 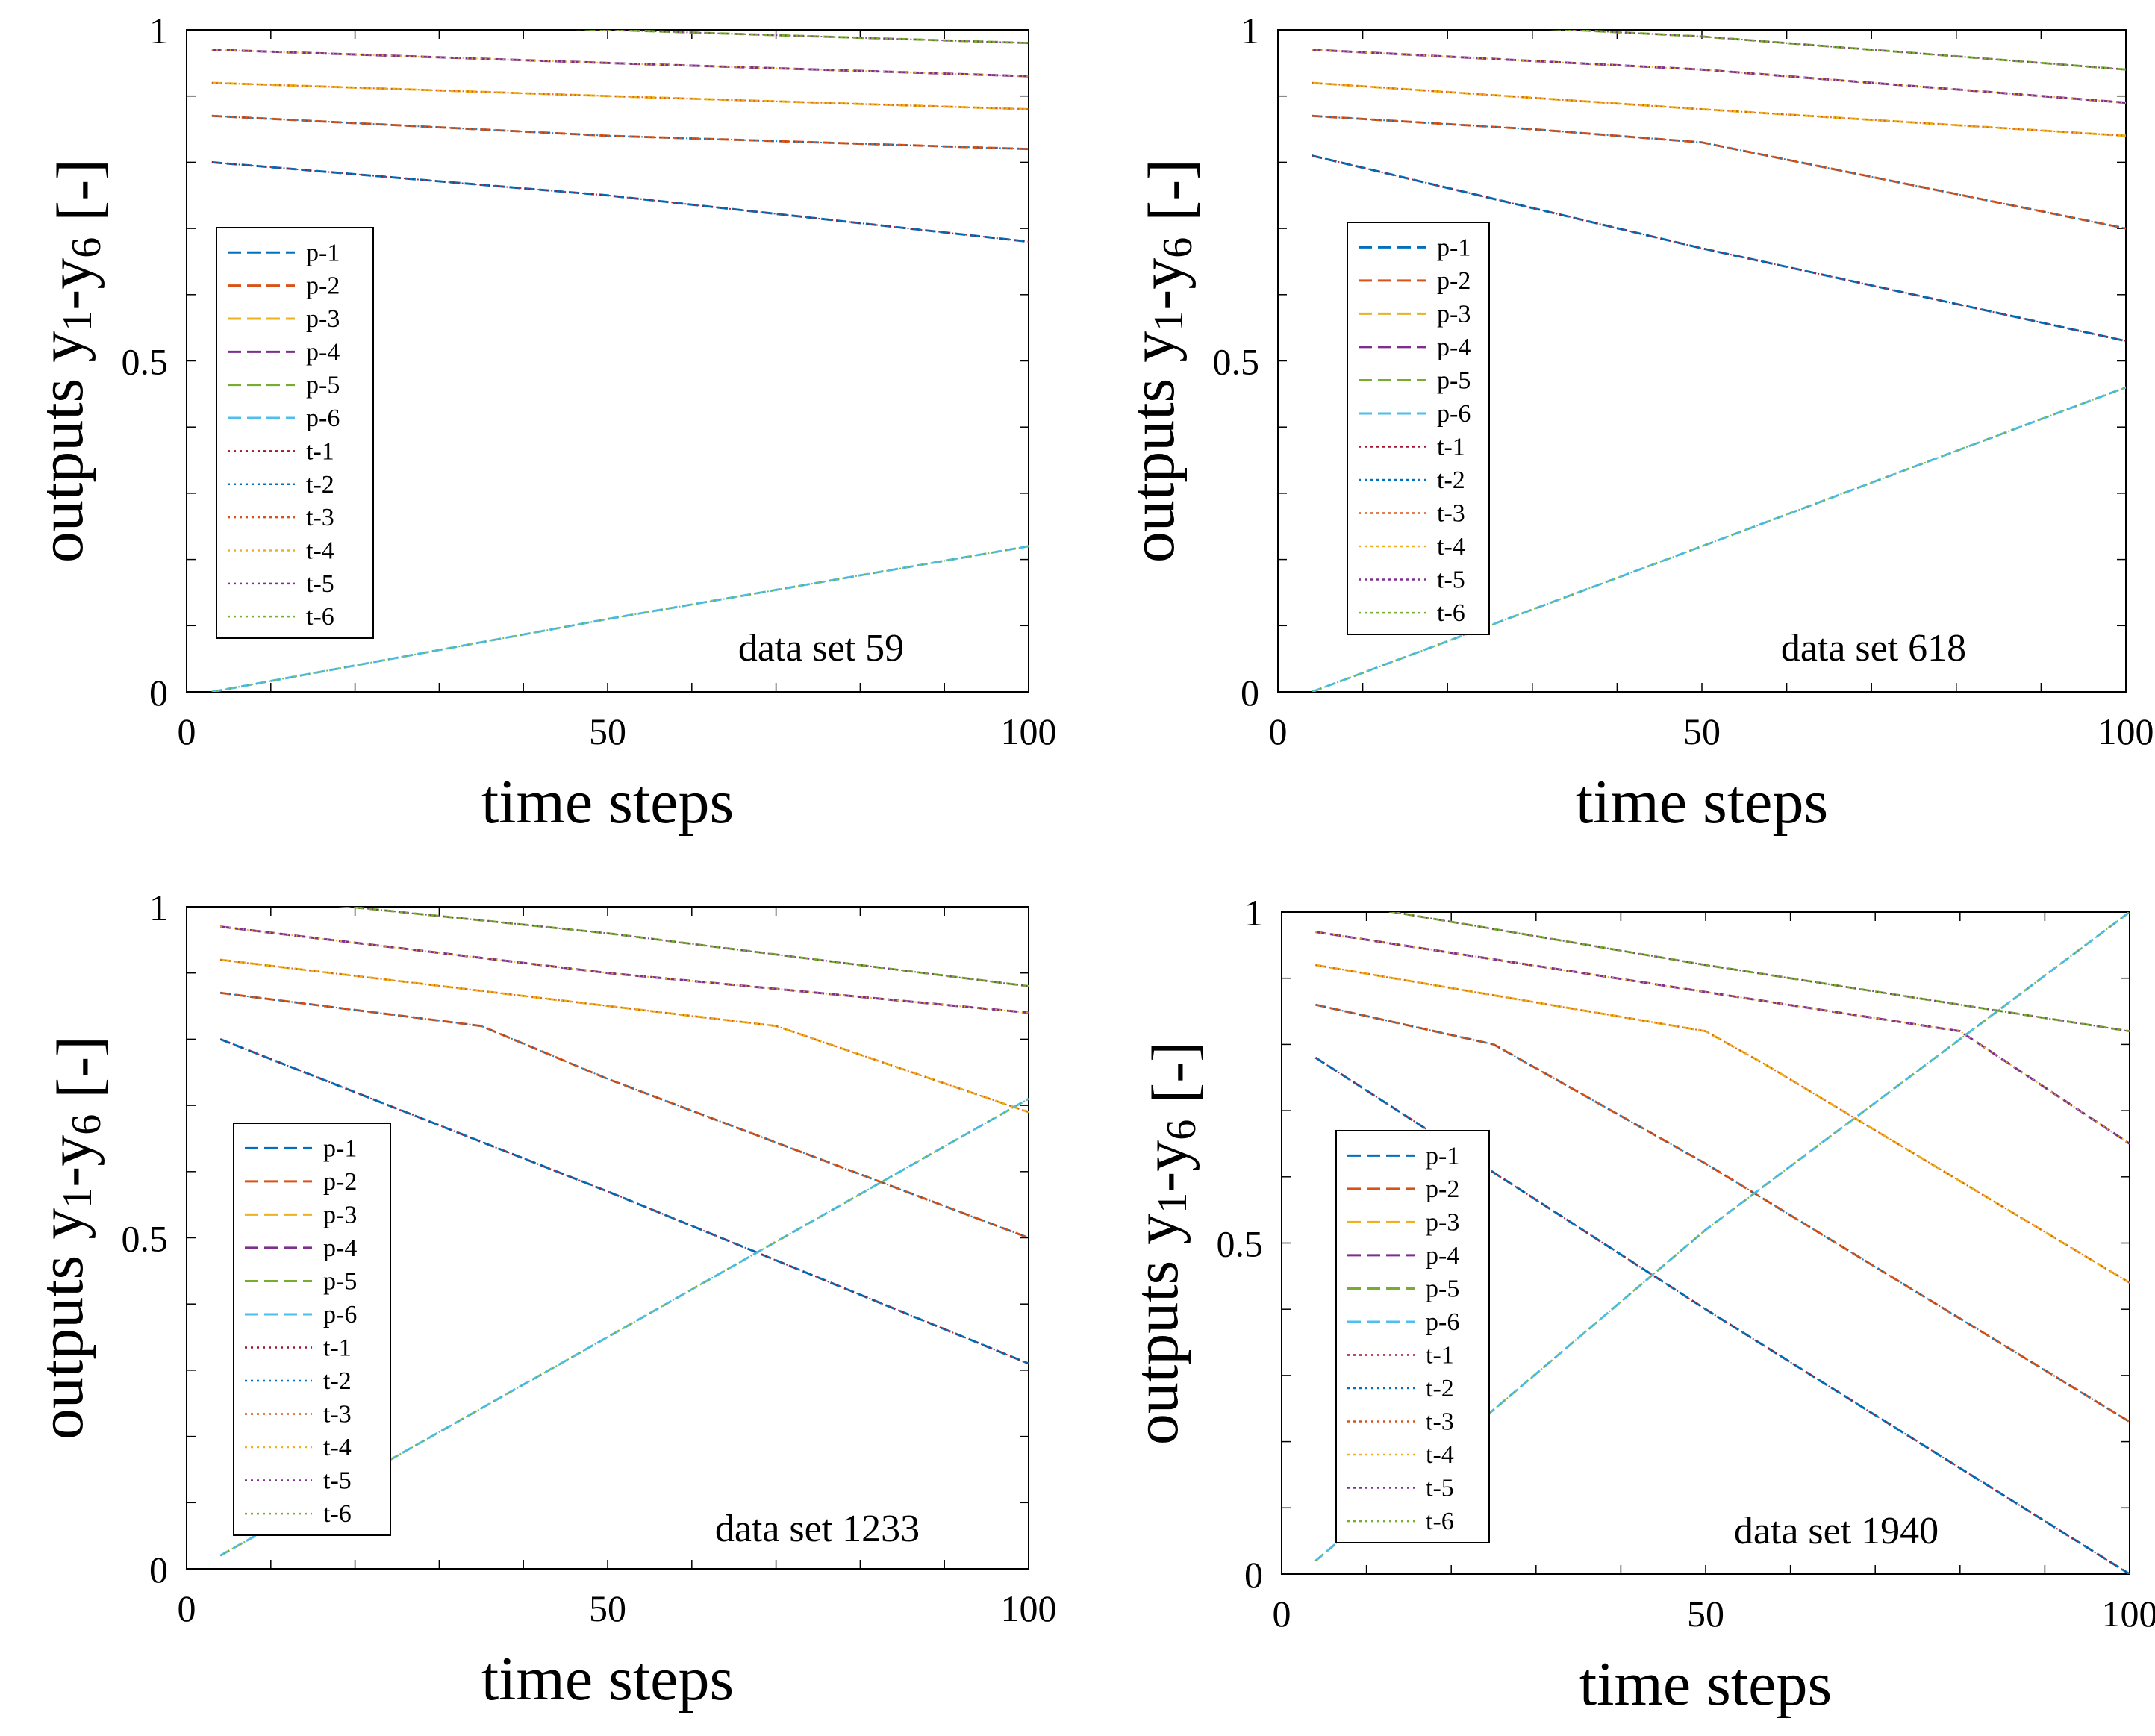 I want to click on legend-box, so click(x=1418, y=429).